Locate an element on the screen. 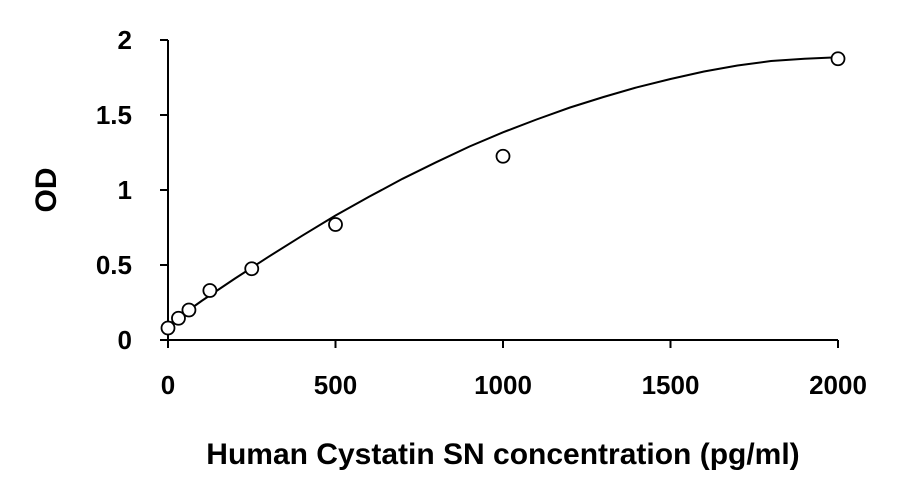 This screenshot has height=501, width=912. x-tick-label: 500 is located at coordinates (335, 385).